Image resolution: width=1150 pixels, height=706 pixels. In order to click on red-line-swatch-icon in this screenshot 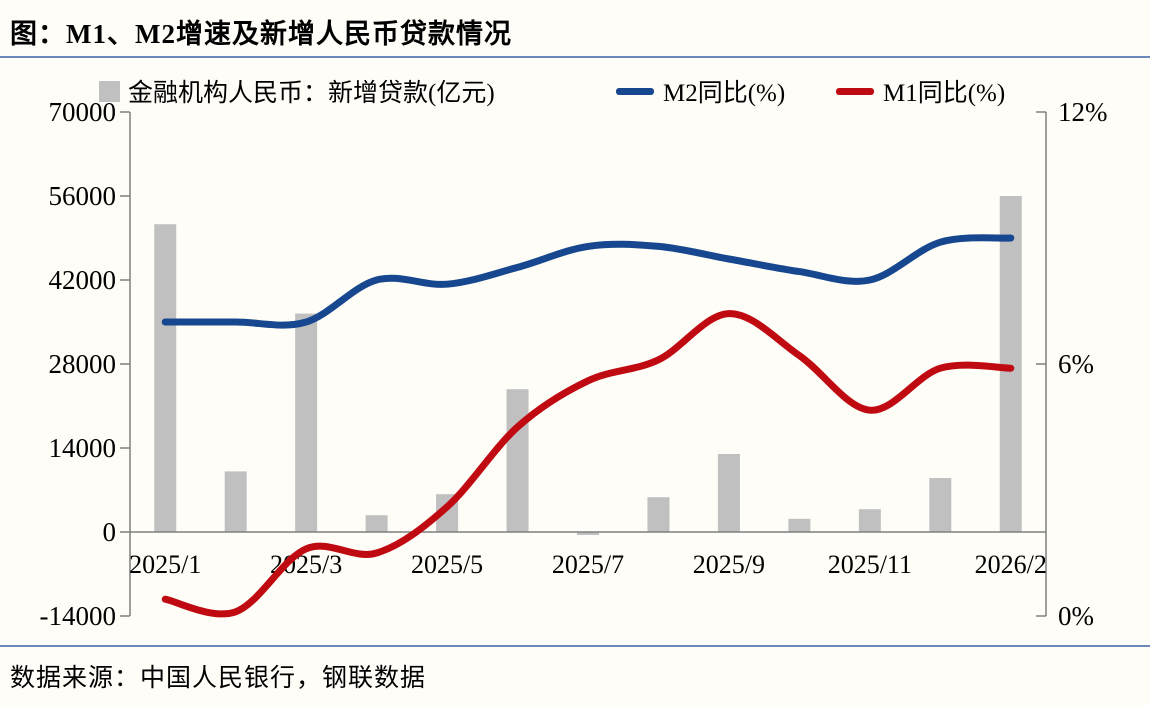, I will do `click(855, 91)`.